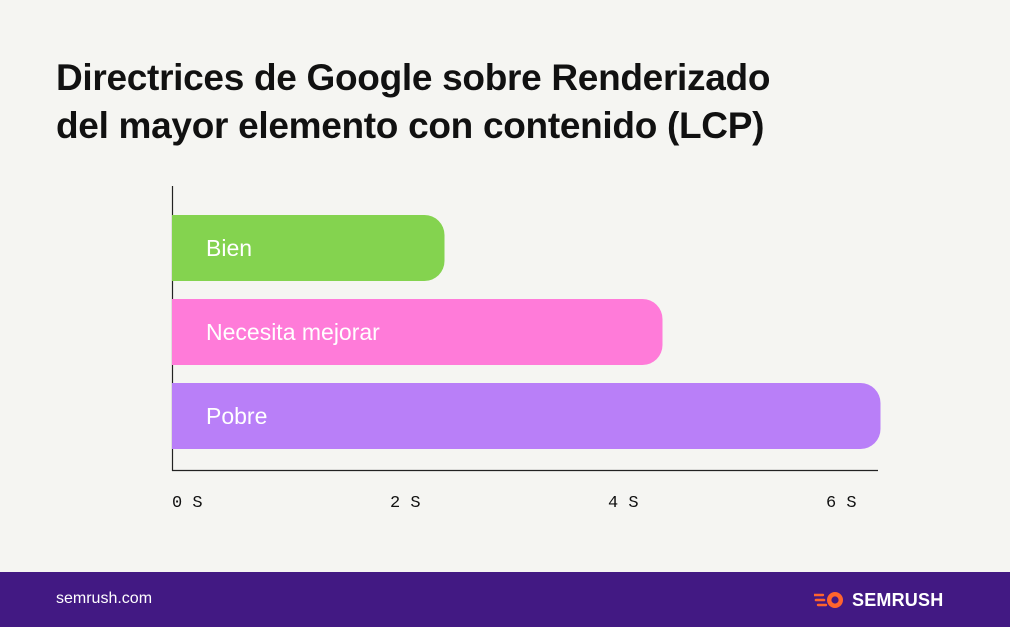 The image size is (1010, 627). Describe the element at coordinates (898, 599) in the screenshot. I see `semrush-wordmark: SEMRUSH` at that location.